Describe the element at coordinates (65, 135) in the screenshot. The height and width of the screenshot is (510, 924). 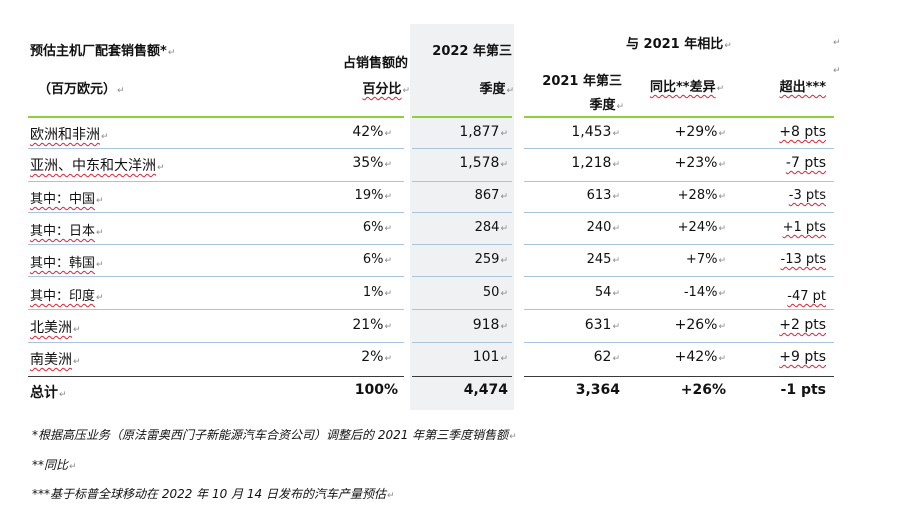
I see `region-label: 欧洲和非洲` at that location.